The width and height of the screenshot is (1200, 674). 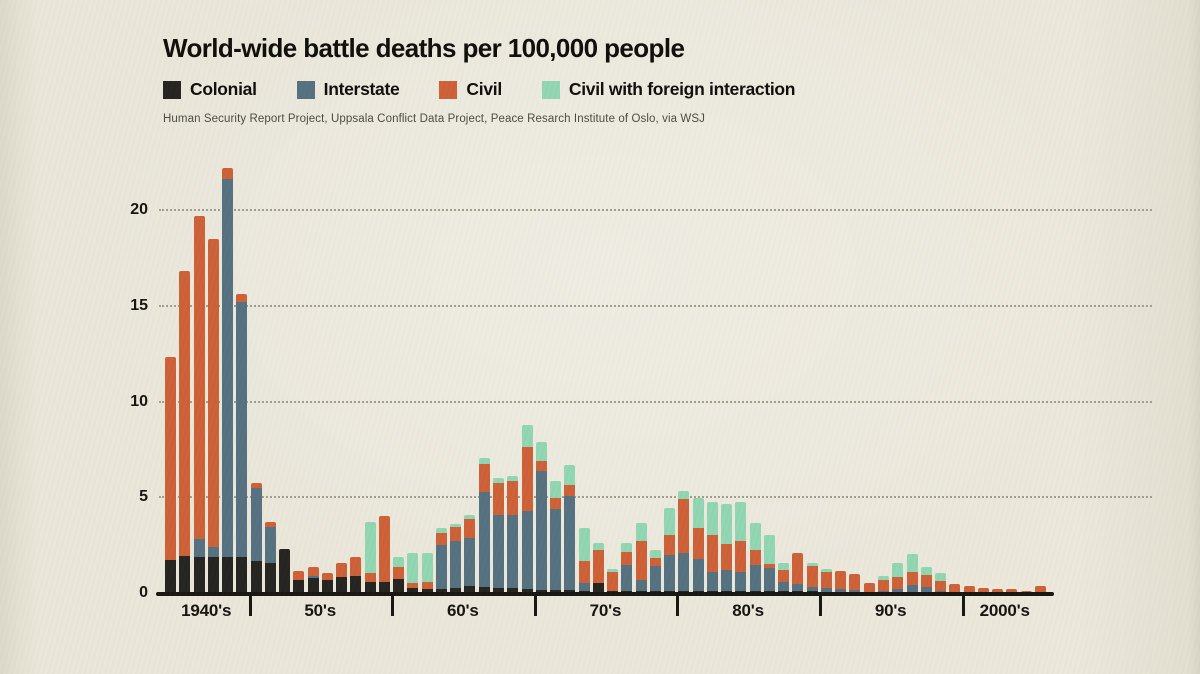 I want to click on x-axis-label-2000s: 2000's, so click(x=1004, y=610).